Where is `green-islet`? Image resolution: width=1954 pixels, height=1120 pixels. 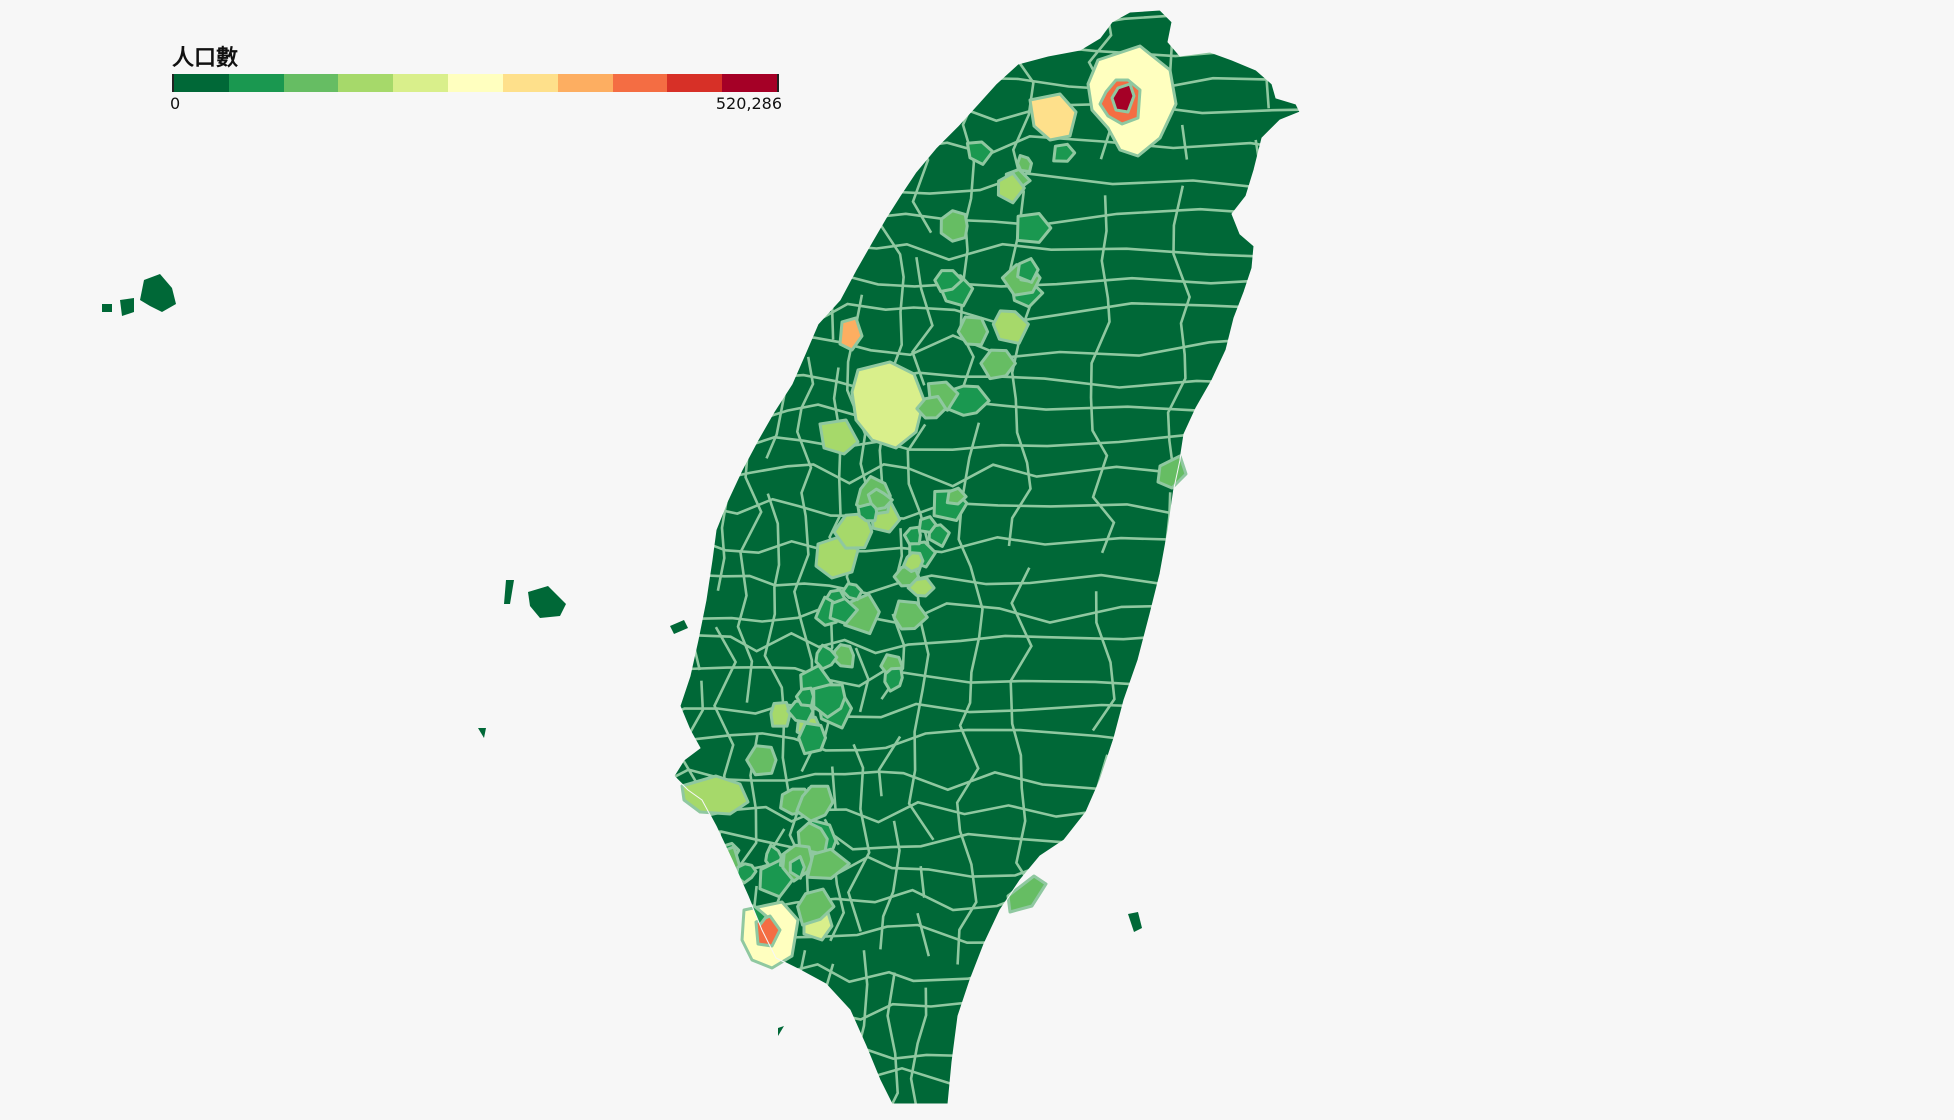
green-islet is located at coordinates (1135, 922).